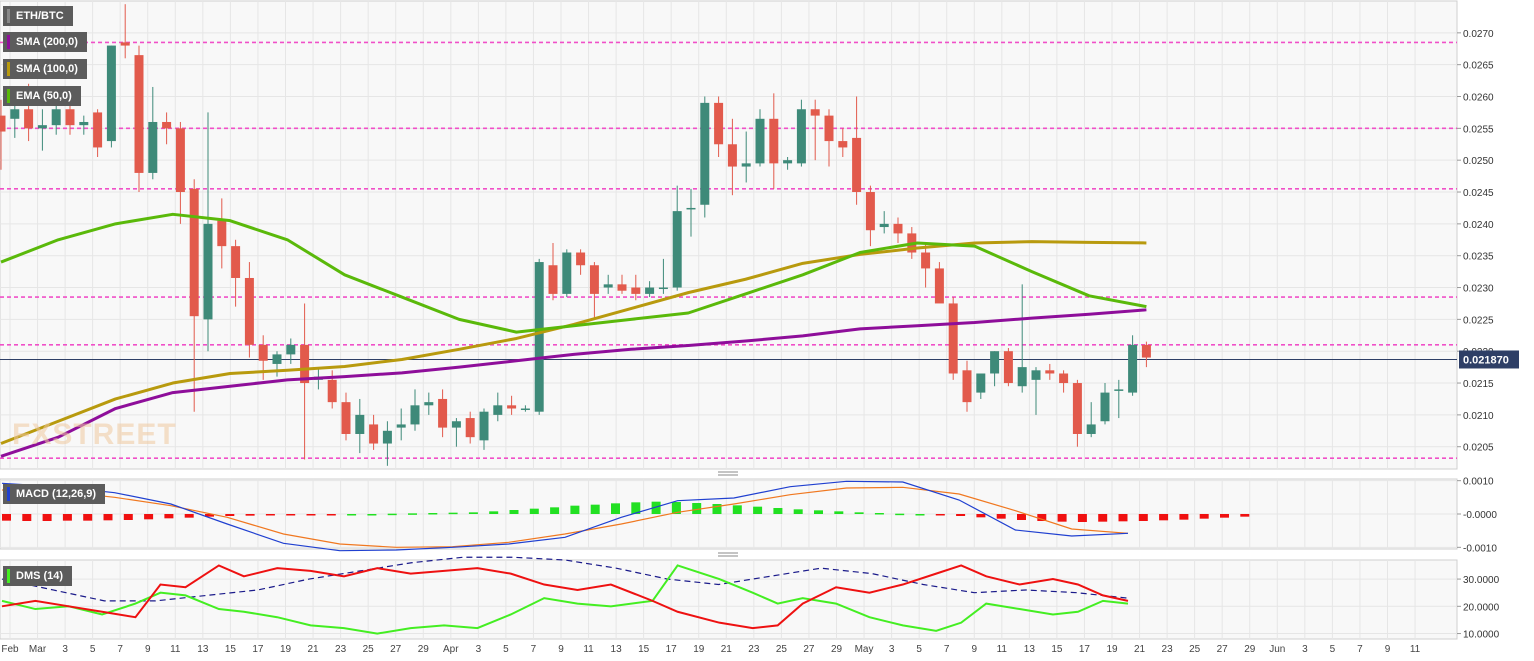 This screenshot has width=1534, height=661. I want to click on x-tick-label: 5, so click(93, 649).